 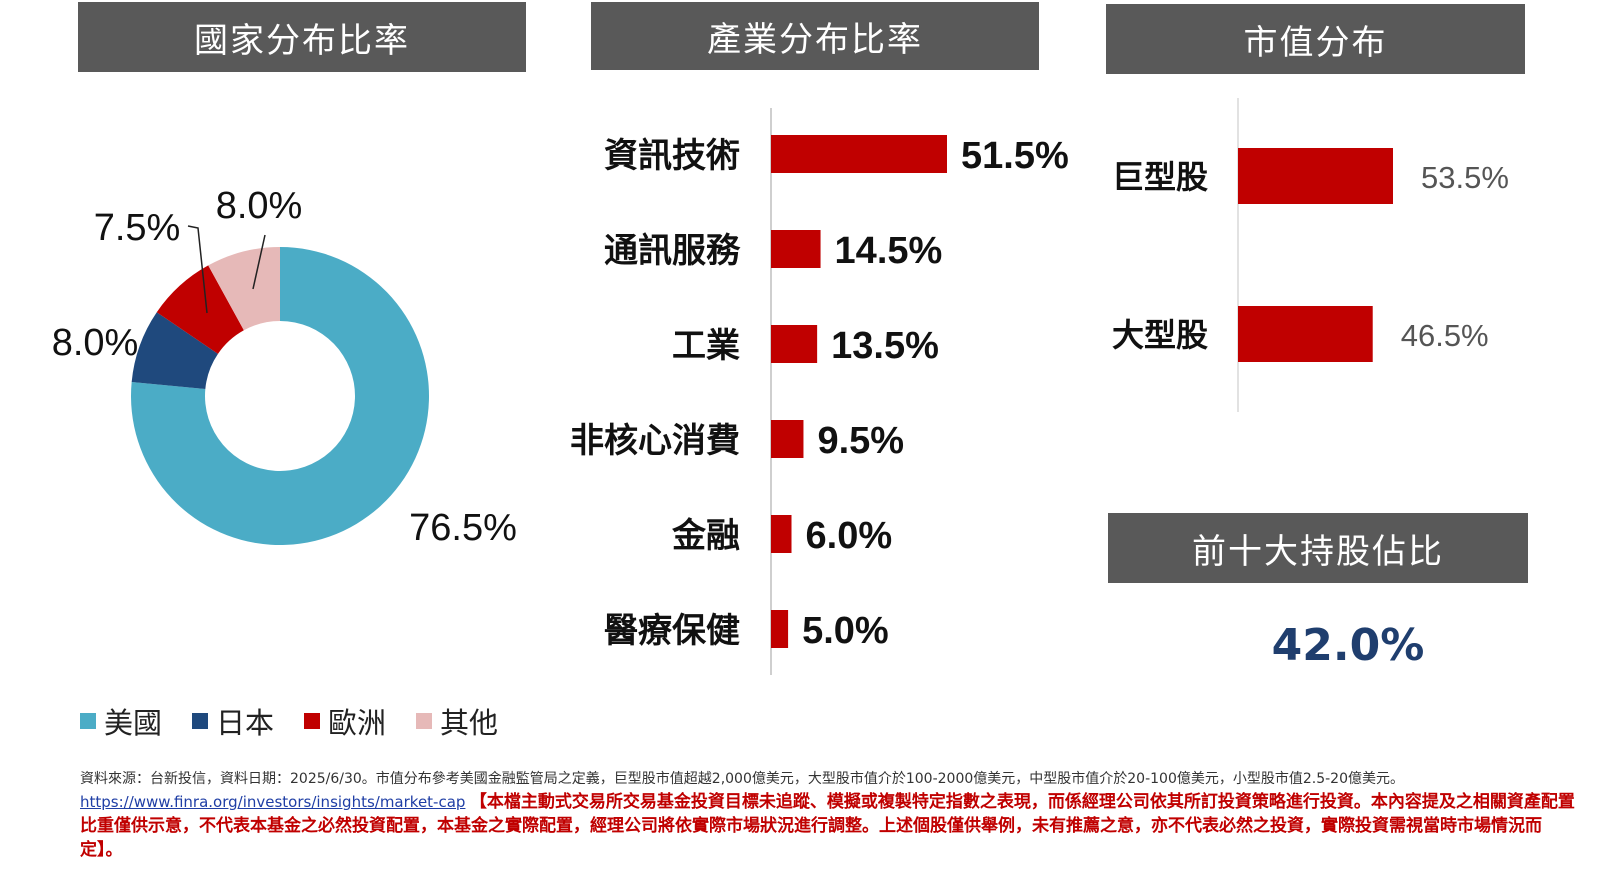 What do you see at coordinates (672, 251) in the screenshot?
I see `industry-category-1: 通訊服務` at bounding box center [672, 251].